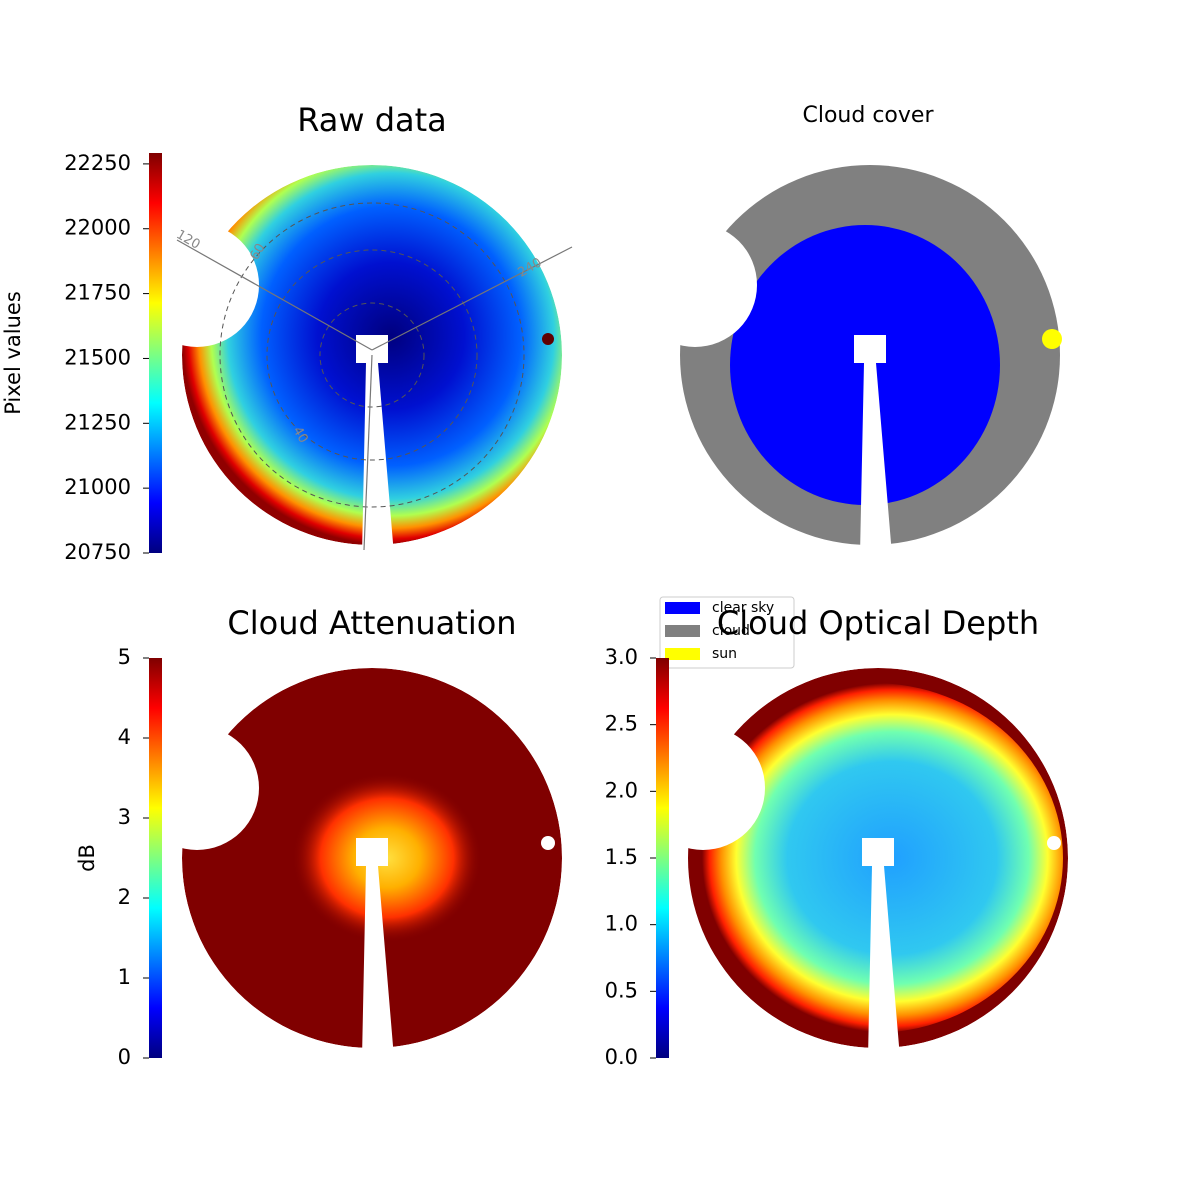 The height and width of the screenshot is (1200, 1200). What do you see at coordinates (621, 1057) in the screenshot?
I see `colorbar-tick-label: 0.0` at bounding box center [621, 1057].